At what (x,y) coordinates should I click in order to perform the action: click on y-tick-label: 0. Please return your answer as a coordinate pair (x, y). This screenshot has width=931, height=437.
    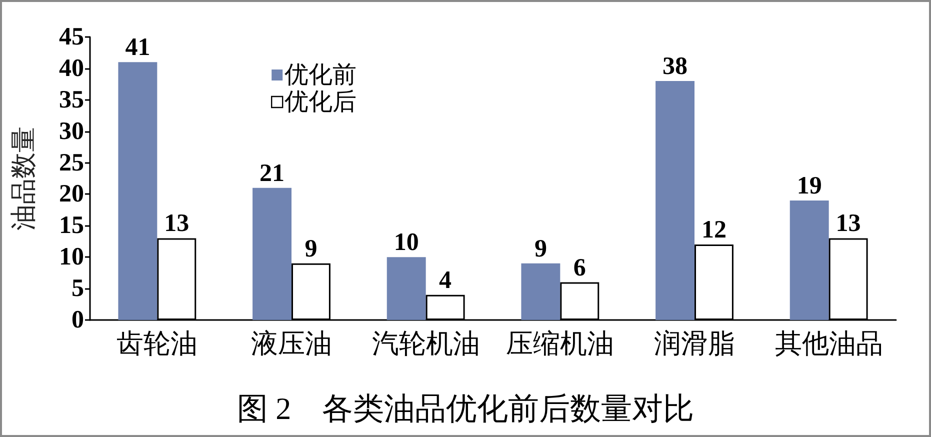
    Looking at the image, I should click on (78, 320).